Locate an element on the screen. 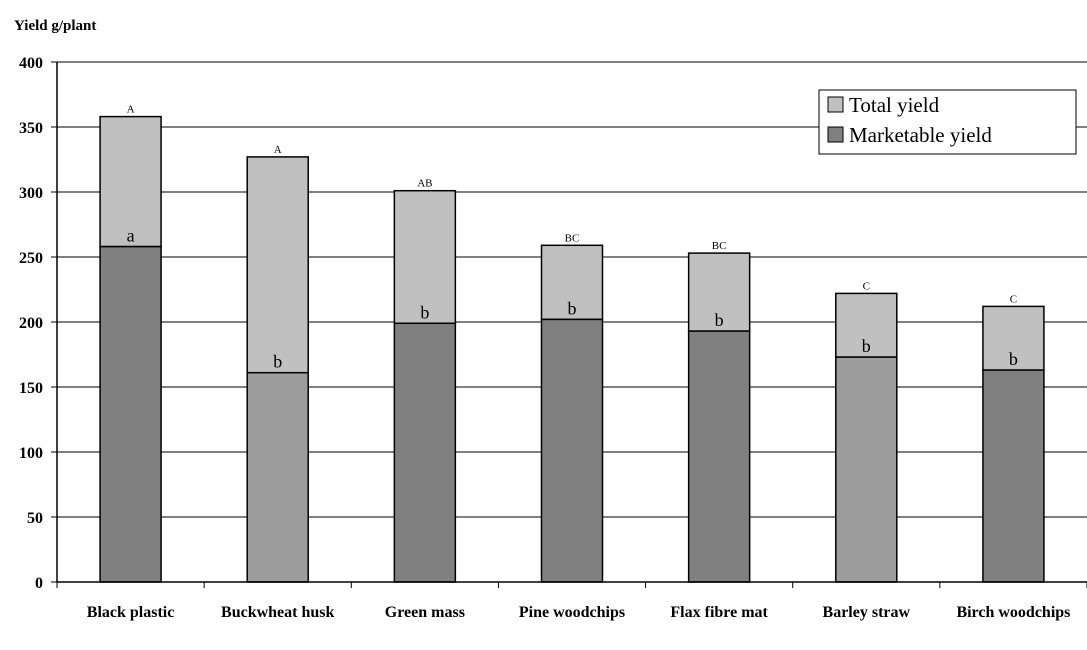 This screenshot has width=1087, height=650. bar-total-birch-woodchips is located at coordinates (1013, 338).